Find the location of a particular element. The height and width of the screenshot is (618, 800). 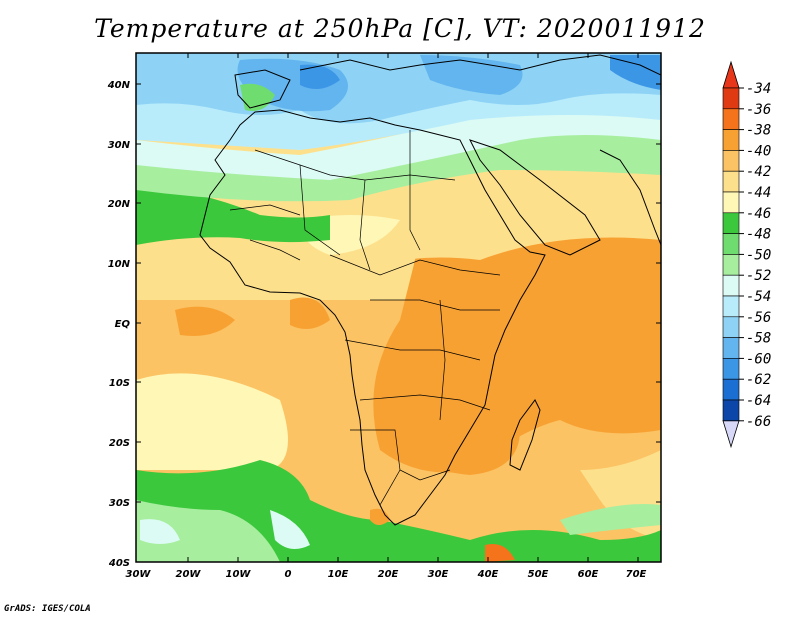

colorbar-label: -42 is located at coordinates (758, 172).